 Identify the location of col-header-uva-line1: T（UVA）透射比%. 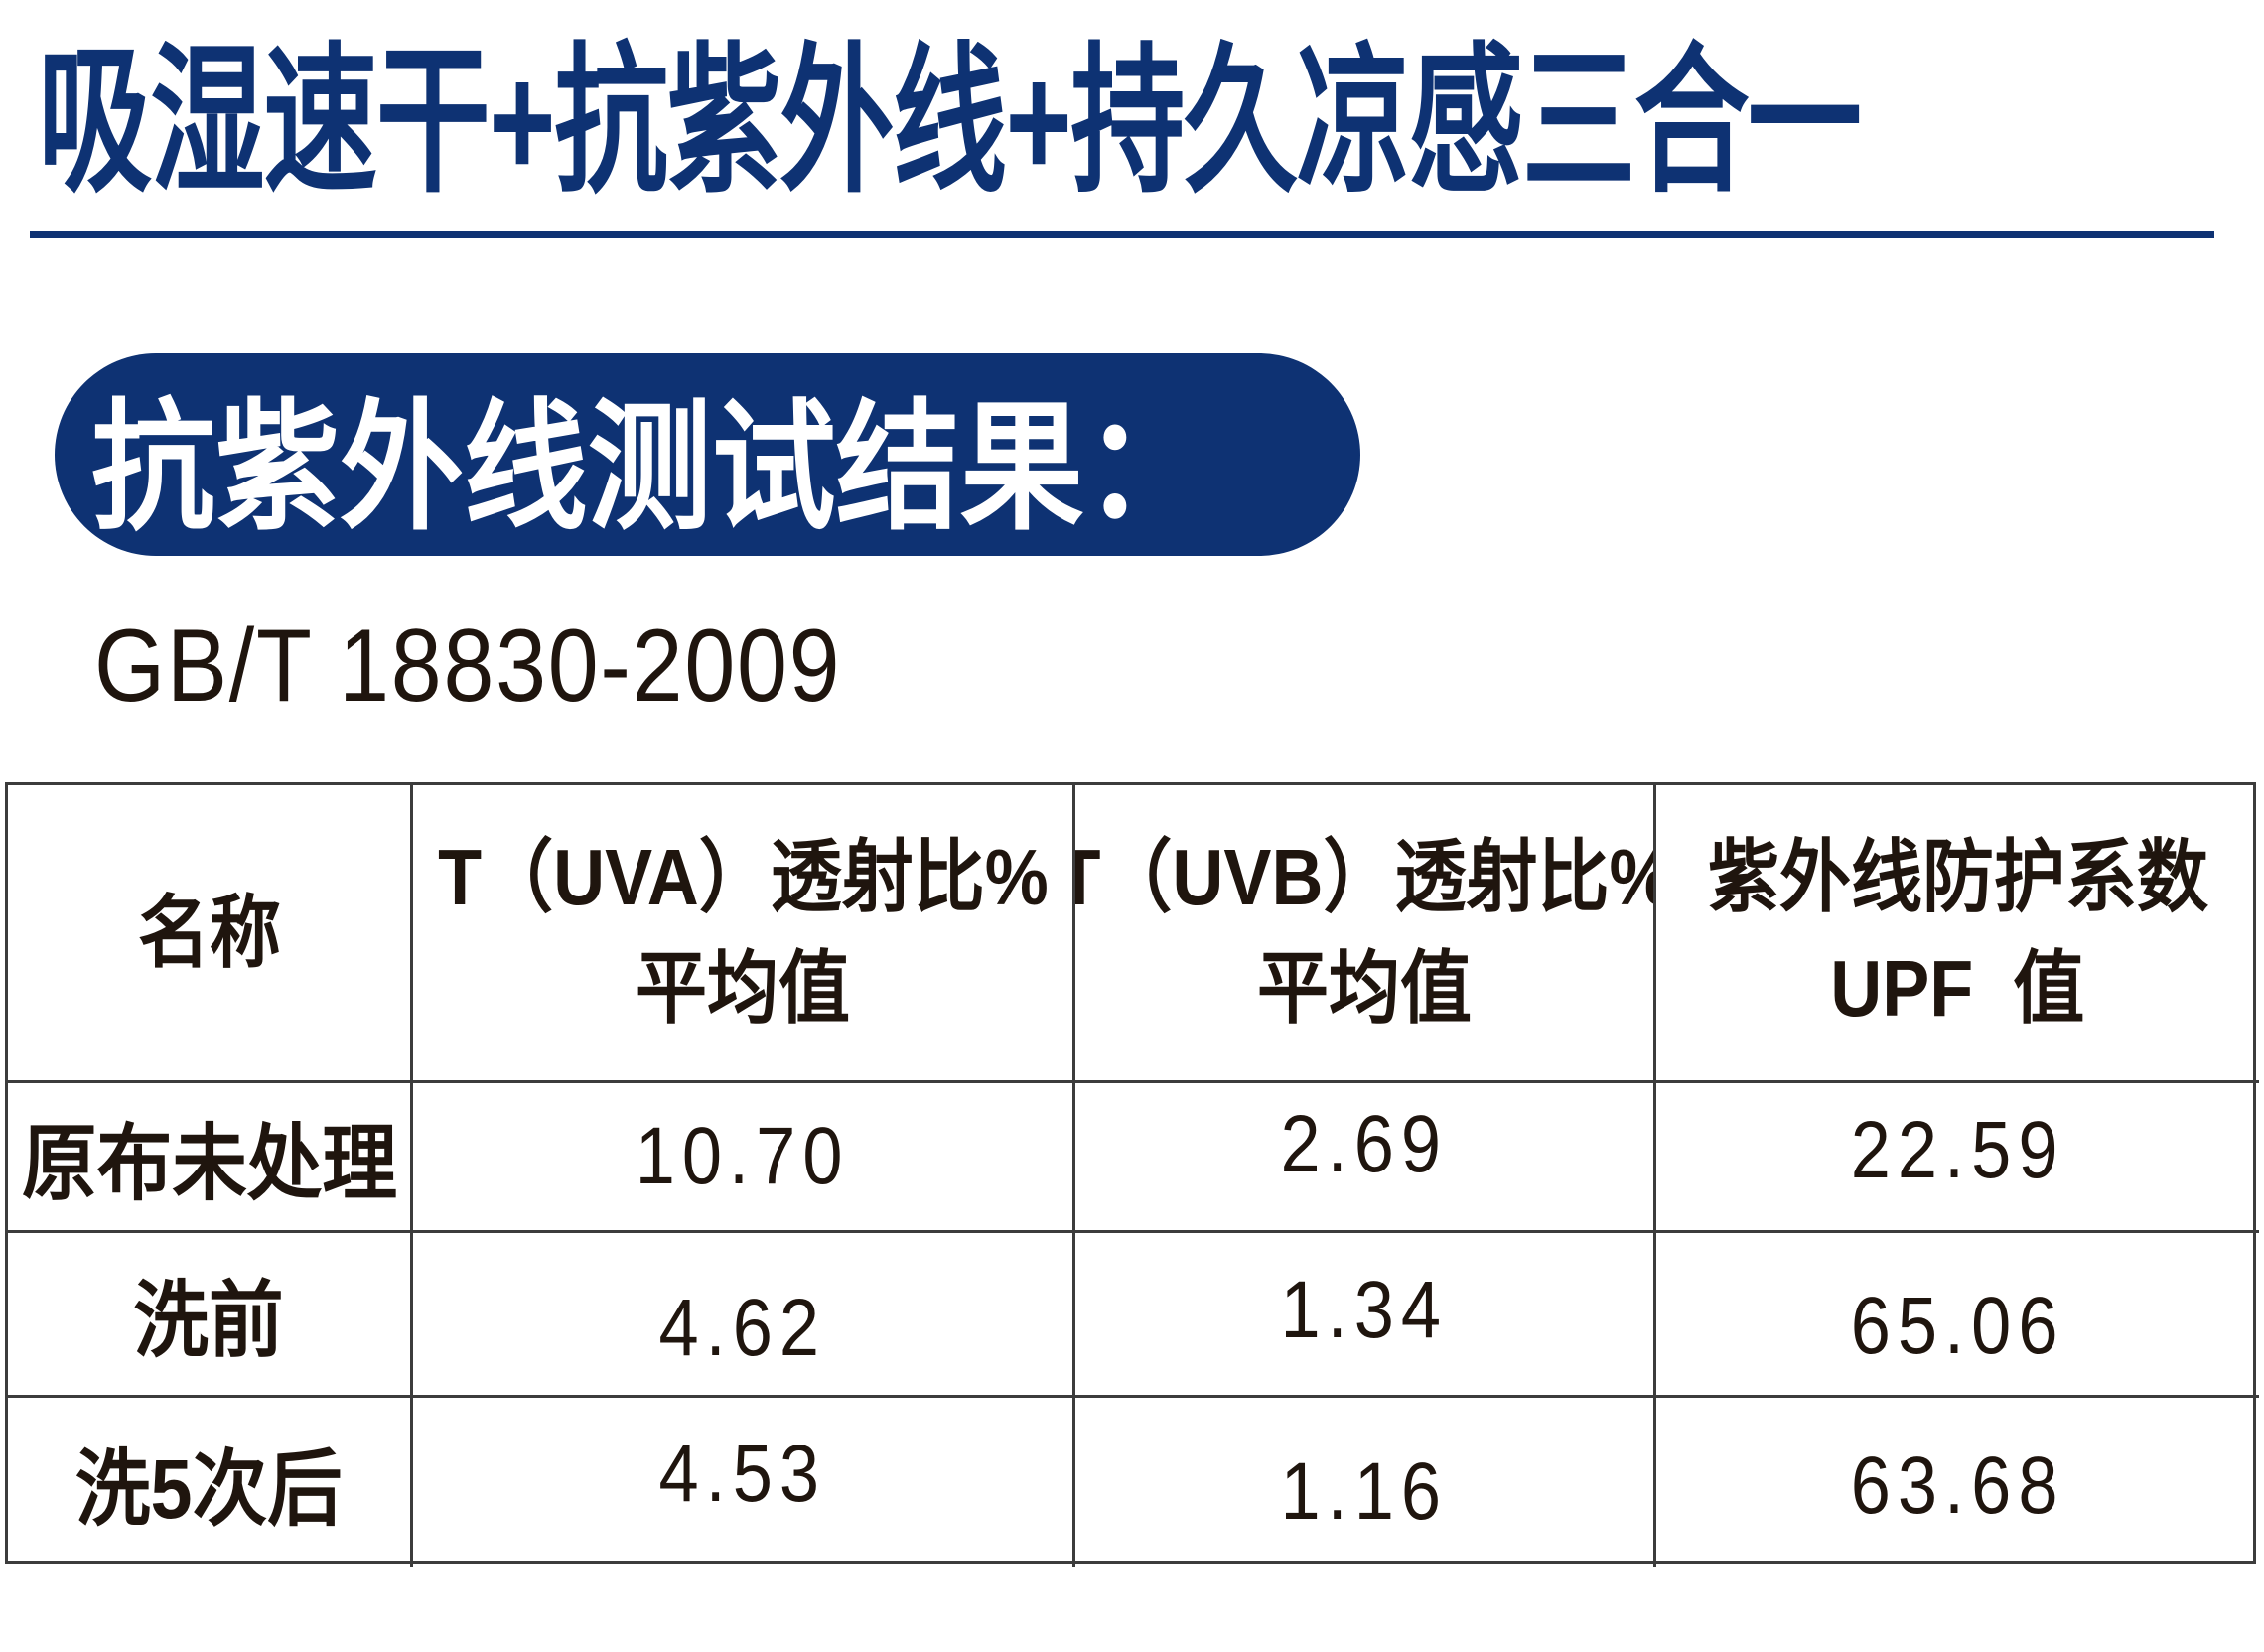
(743, 877).